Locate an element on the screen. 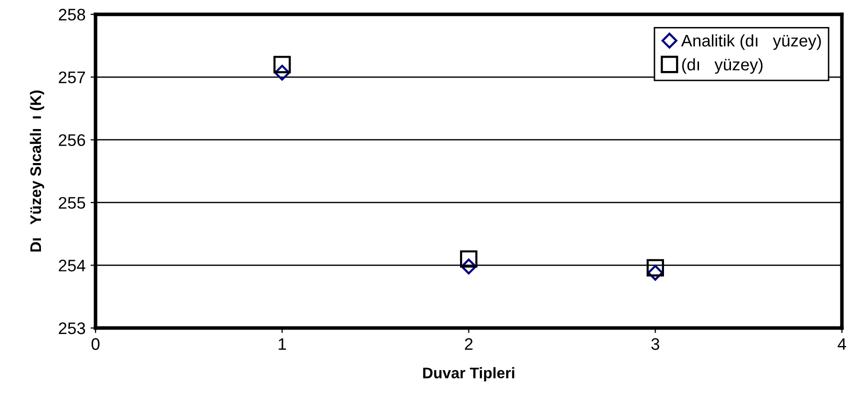  legend-label: (dı yüzey) is located at coordinates (722, 66).